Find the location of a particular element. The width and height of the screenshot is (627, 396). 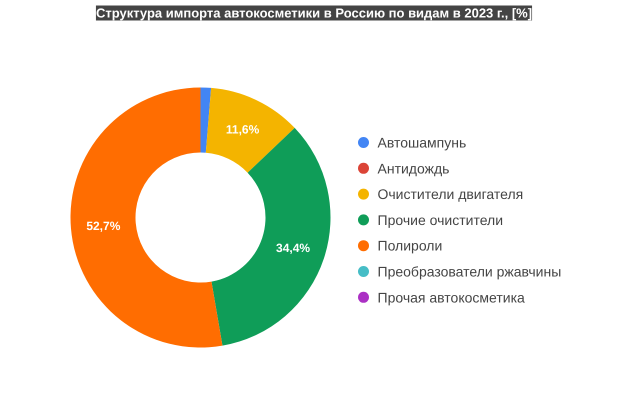

legend-label: Антидождь is located at coordinates (414, 168).